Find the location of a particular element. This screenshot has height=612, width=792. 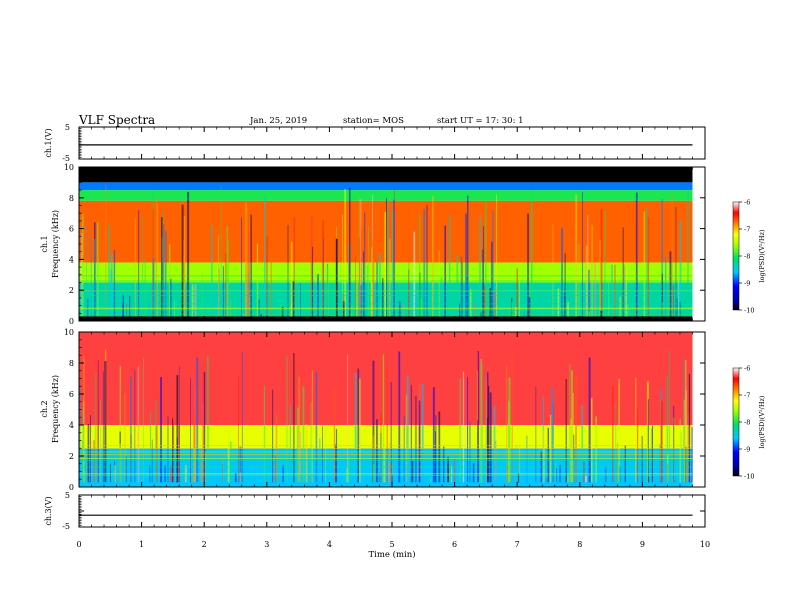

ch2-spectrogram-ytick-label: 8 is located at coordinates (71, 363).